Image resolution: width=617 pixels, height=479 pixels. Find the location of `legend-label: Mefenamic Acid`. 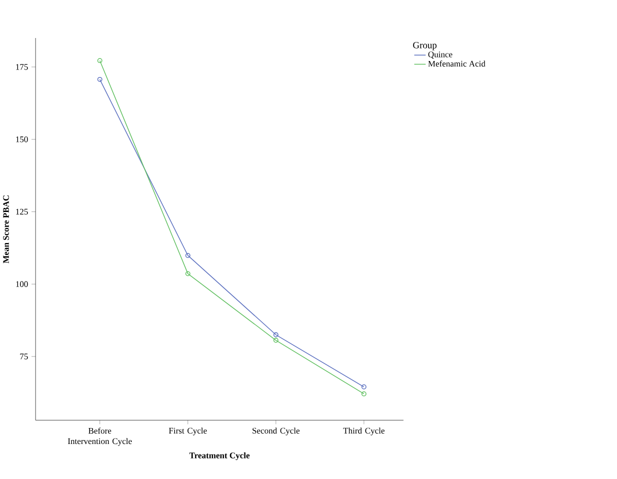

legend-label: Mefenamic Acid is located at coordinates (457, 63).